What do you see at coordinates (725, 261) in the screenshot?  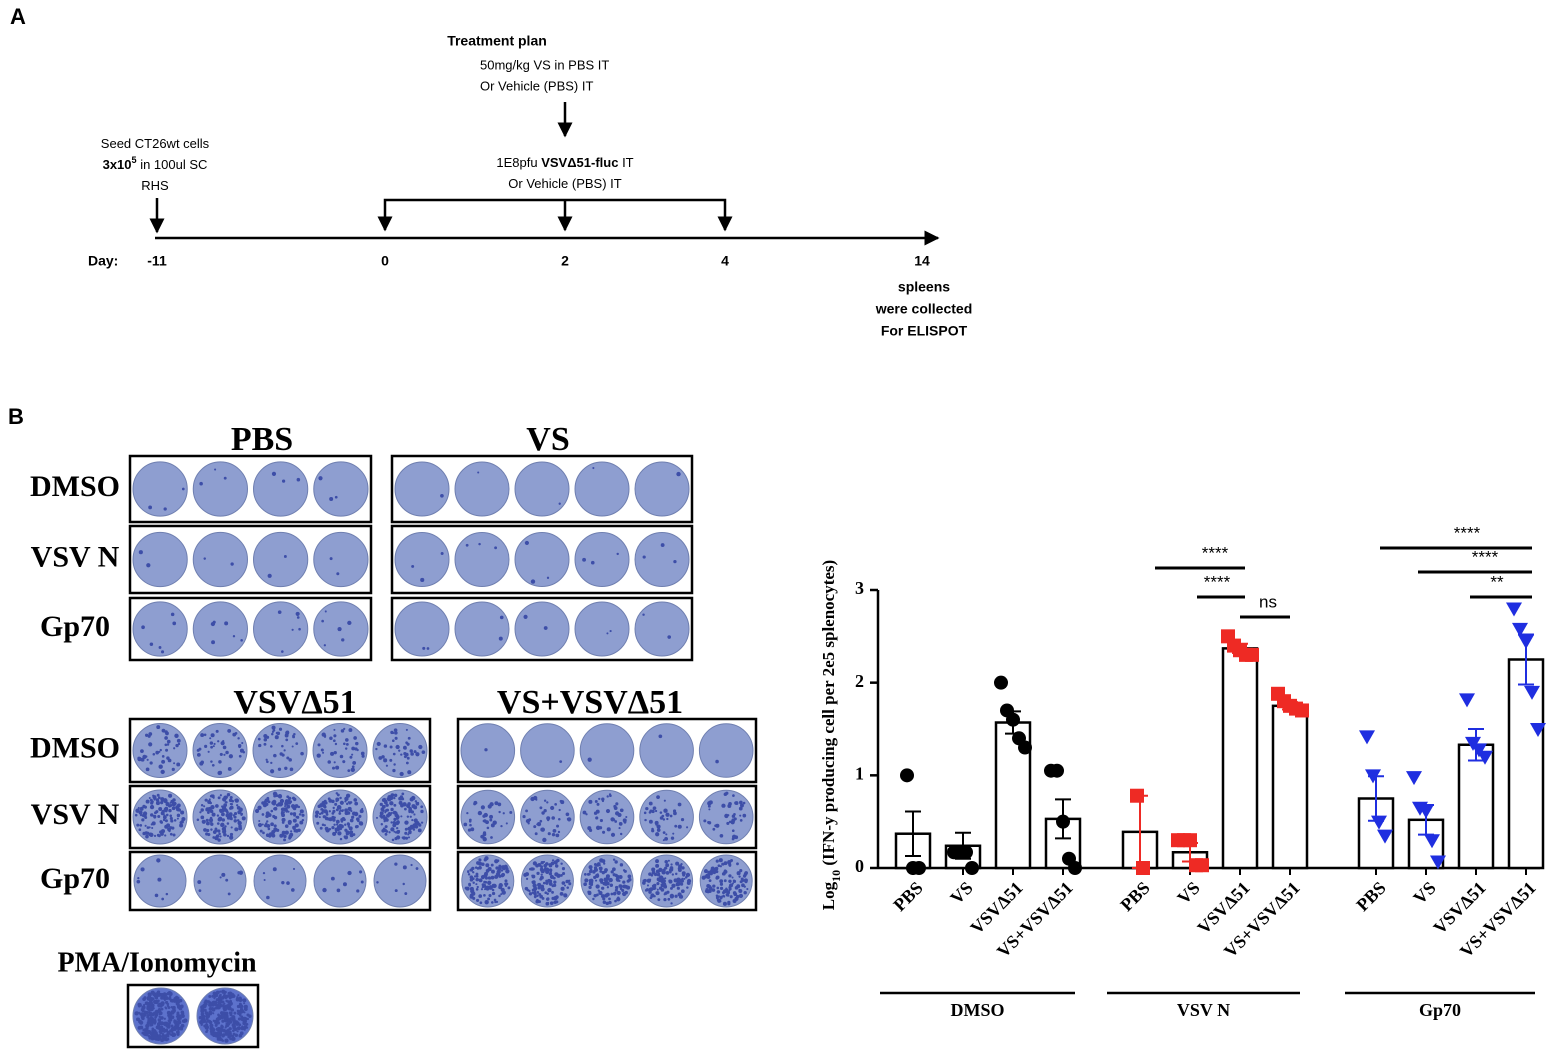 I see `day: 4` at bounding box center [725, 261].